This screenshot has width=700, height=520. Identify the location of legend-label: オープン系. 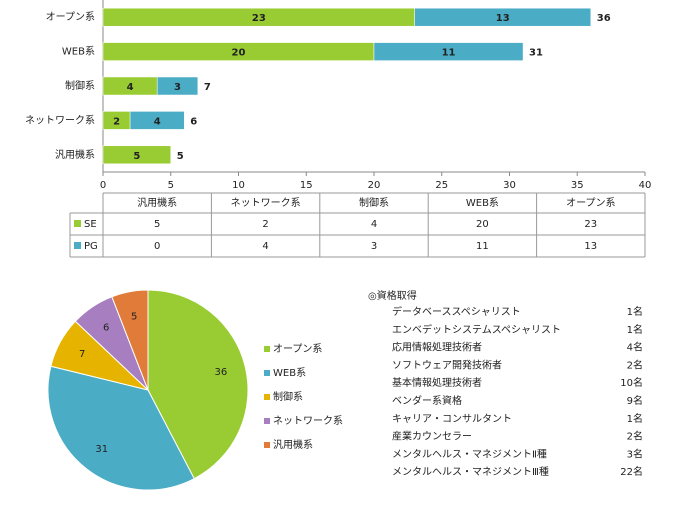
(297, 349).